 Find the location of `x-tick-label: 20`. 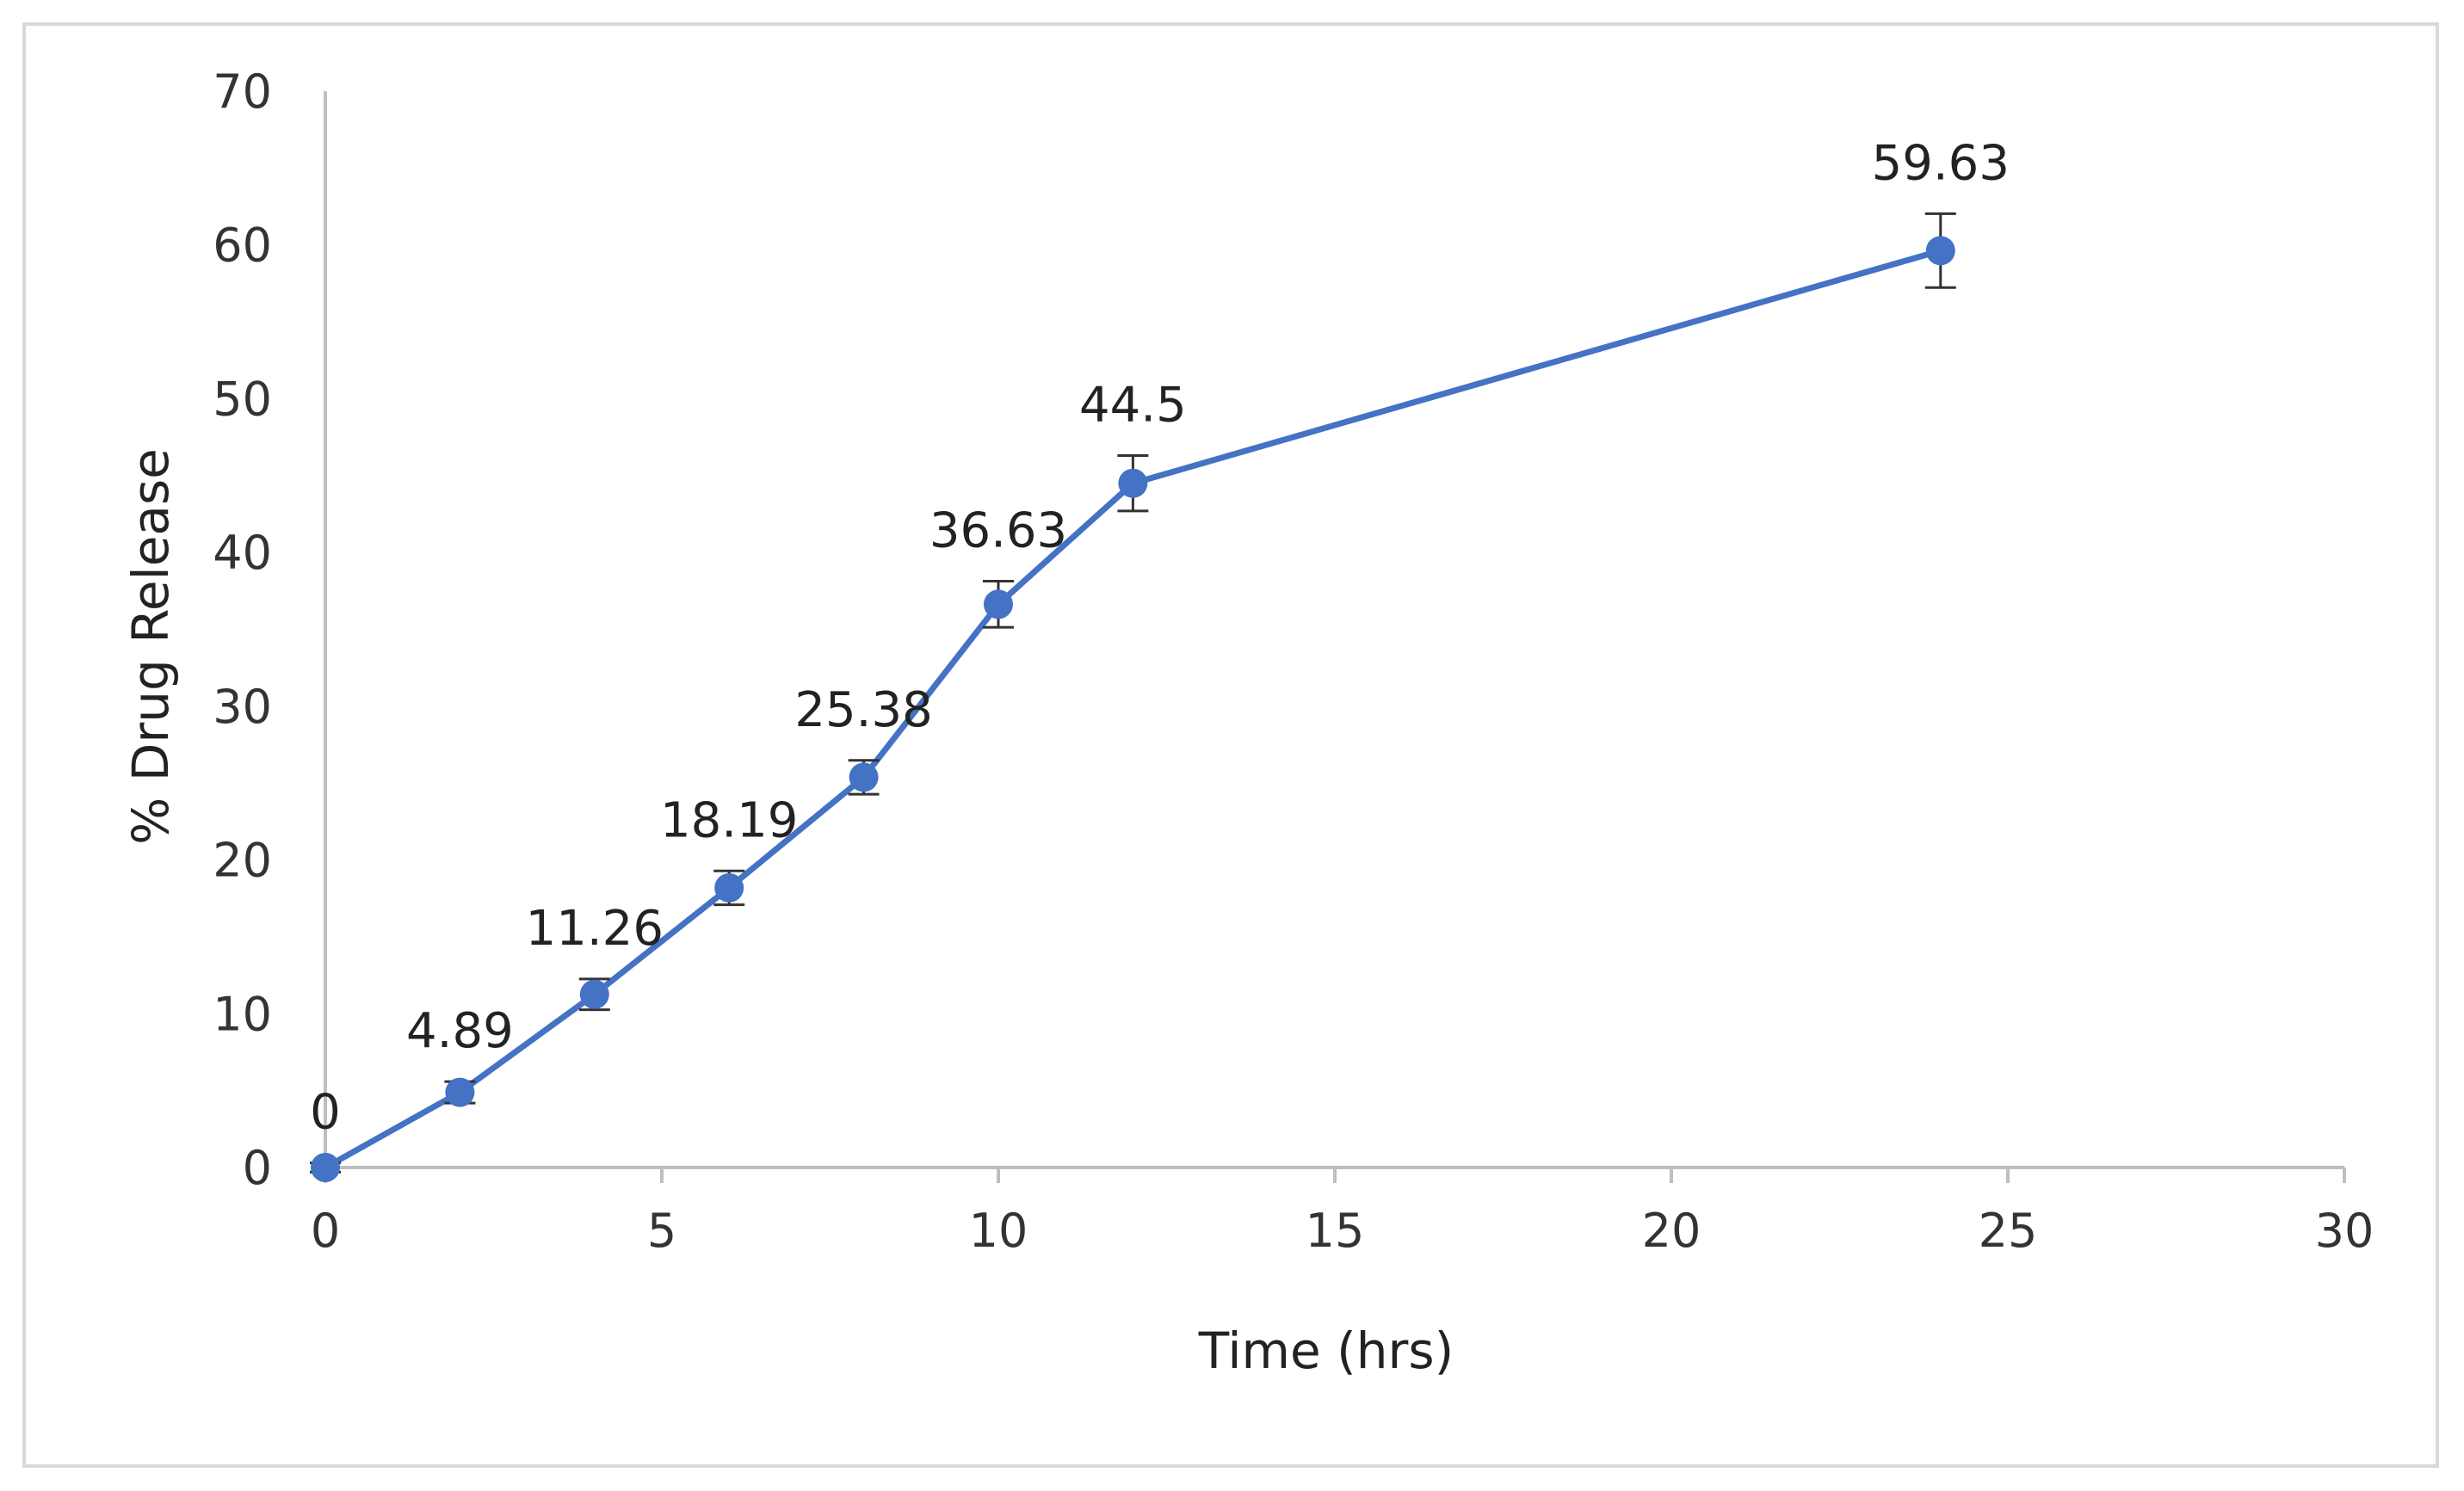

x-tick-label: 20 is located at coordinates (1671, 1231).